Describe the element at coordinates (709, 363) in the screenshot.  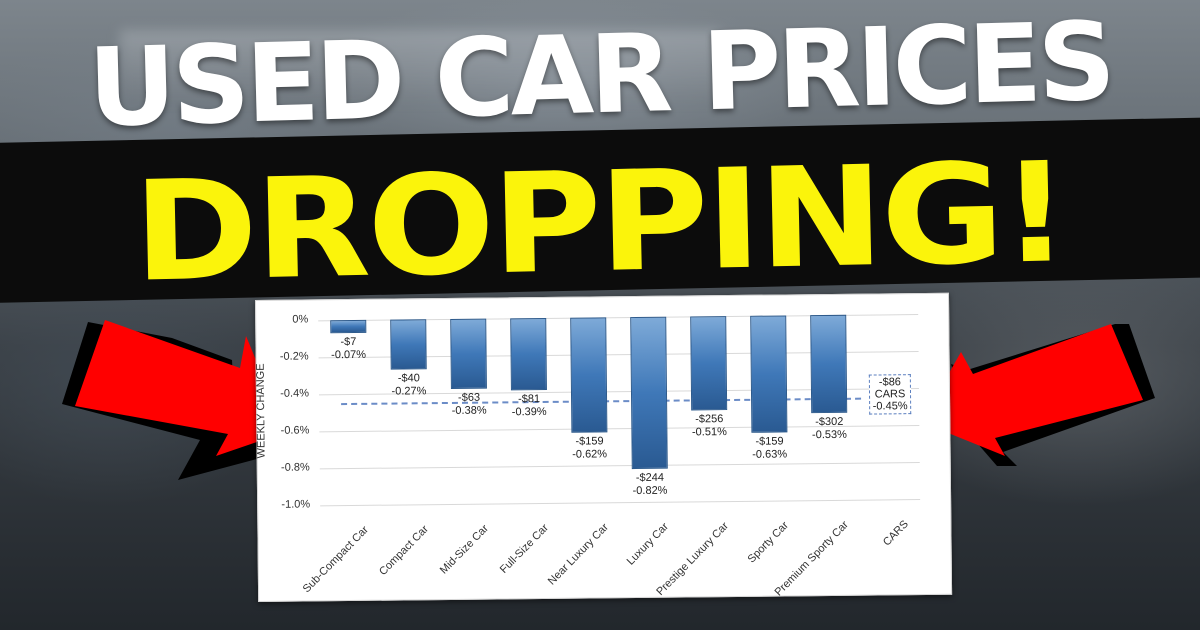
I see `bar-prestige-luxury` at that location.